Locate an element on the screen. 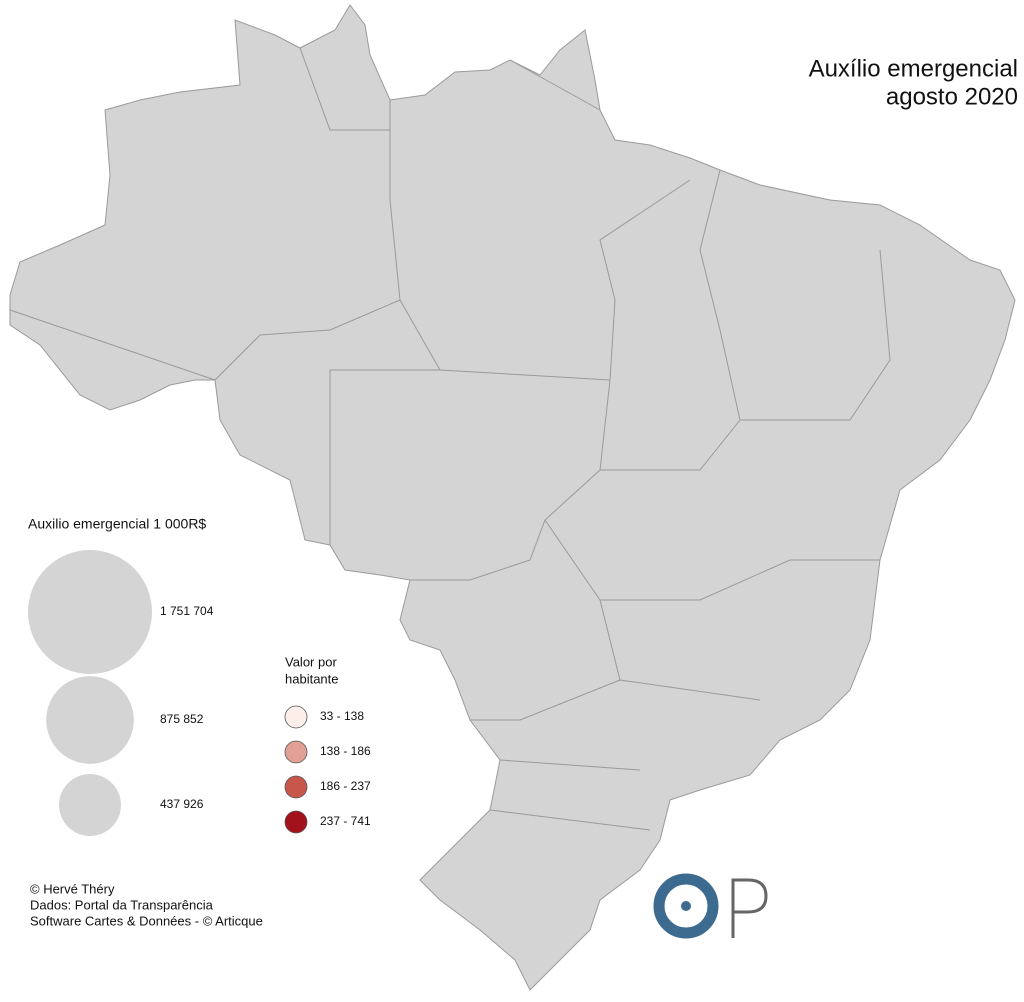 The image size is (1024, 1002). credit-line: Dados: Portal da Transparência is located at coordinates (122, 904).